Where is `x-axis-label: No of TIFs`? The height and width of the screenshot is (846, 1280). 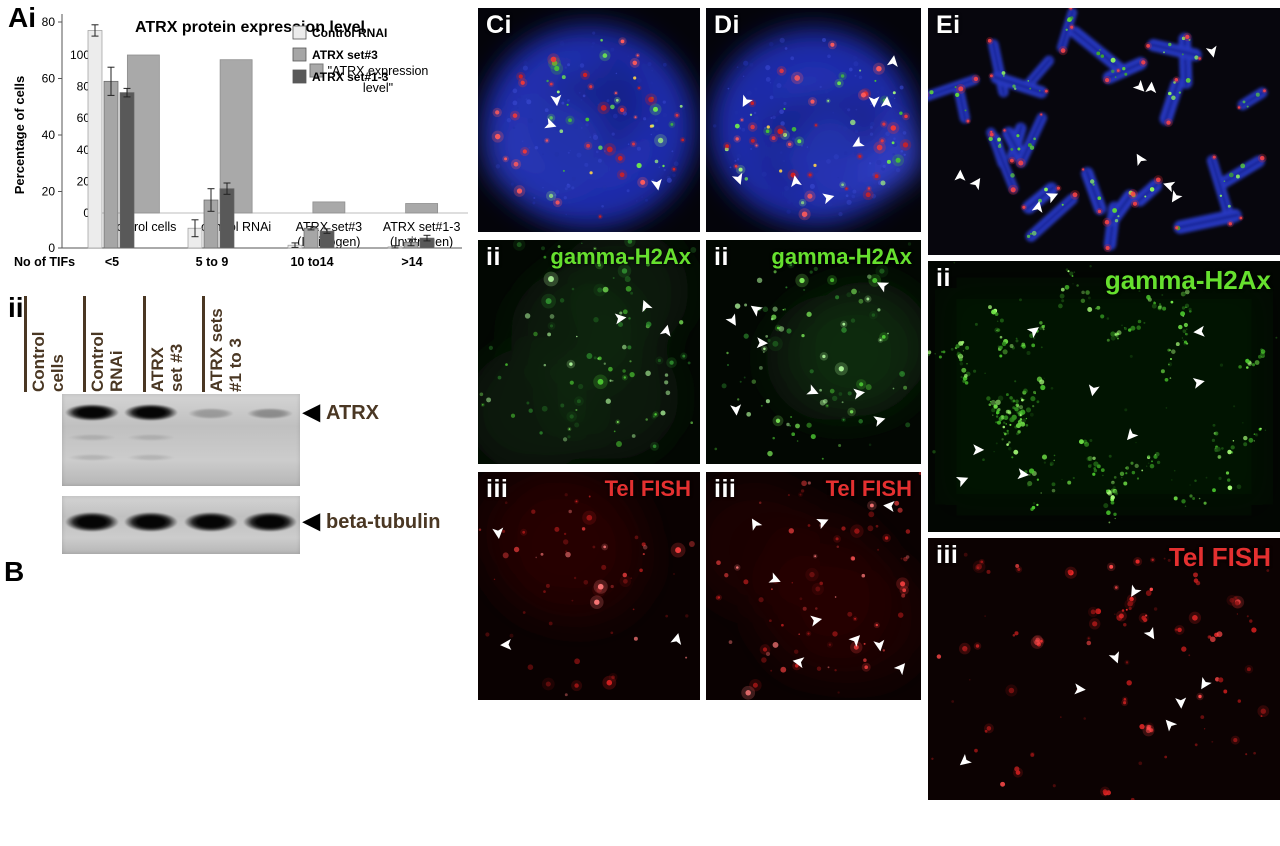 x-axis-label: No of TIFs is located at coordinates (44, 262).